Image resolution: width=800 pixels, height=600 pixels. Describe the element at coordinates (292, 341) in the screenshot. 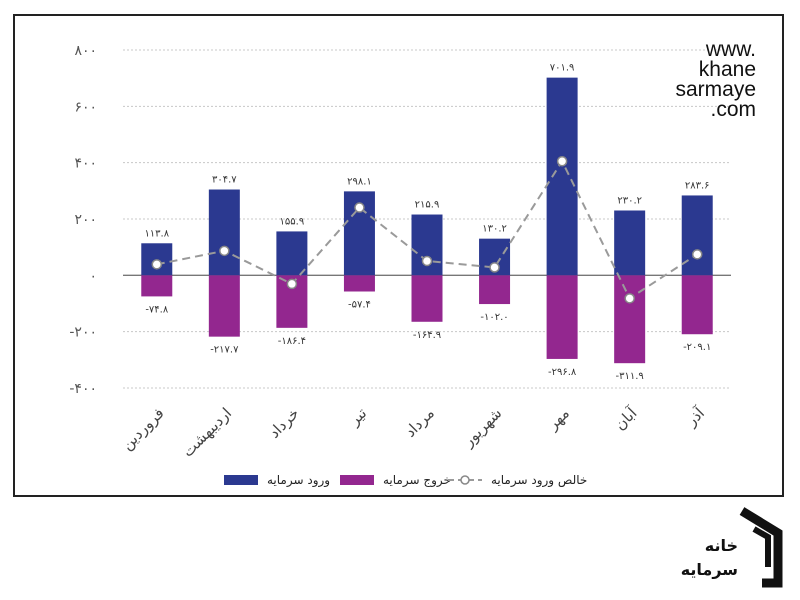

I see `outflow-data-label: -۱۸۶.۴` at that location.